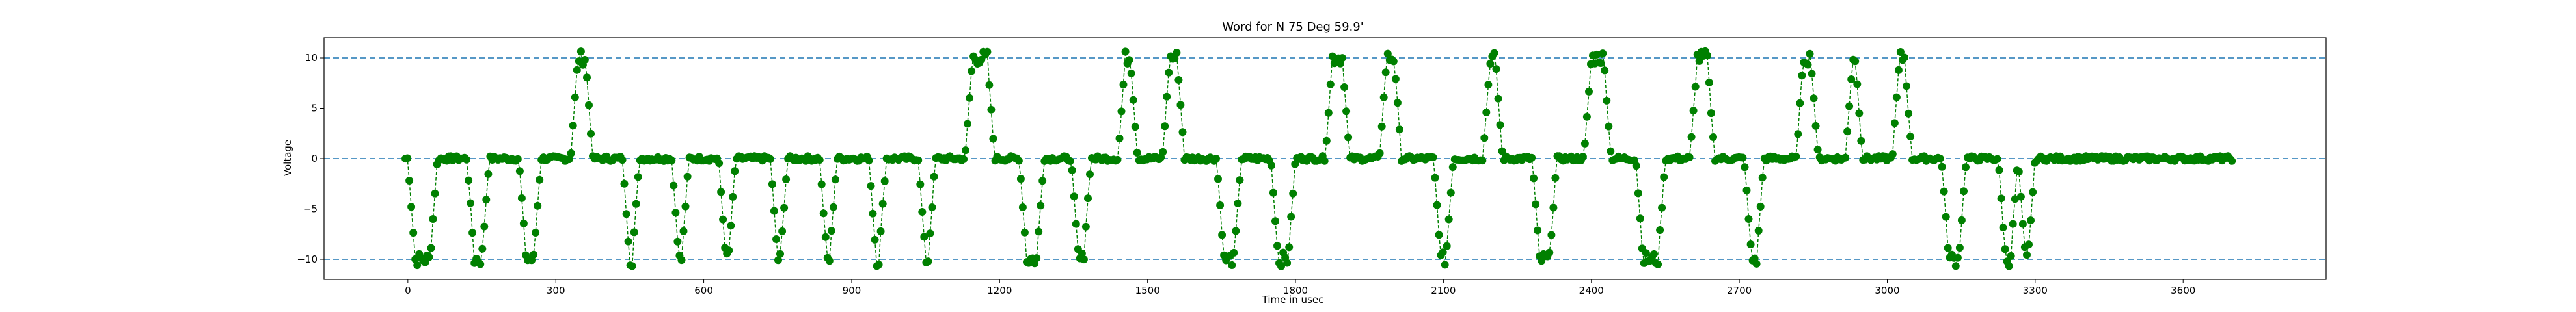 The image size is (2576, 312). Describe the element at coordinates (852, 291) in the screenshot. I see `x-tick-label: 900` at that location.